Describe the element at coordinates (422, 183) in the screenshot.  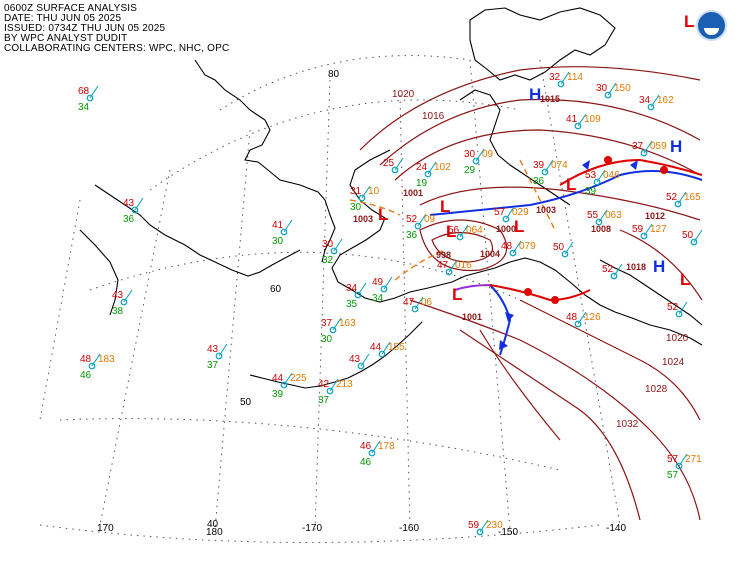
I see `station-dewpoint: 19` at that location.